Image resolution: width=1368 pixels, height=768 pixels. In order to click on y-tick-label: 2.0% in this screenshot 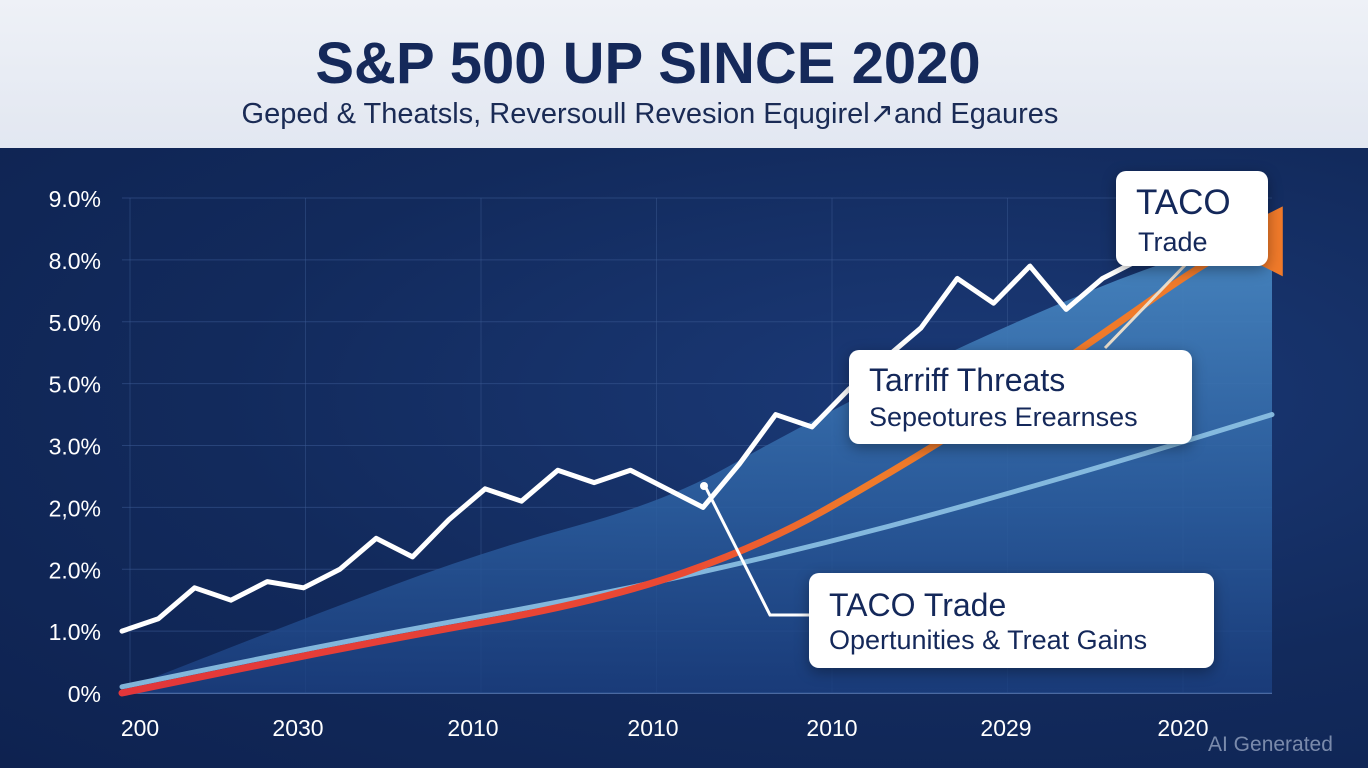, I will do `click(75, 570)`.